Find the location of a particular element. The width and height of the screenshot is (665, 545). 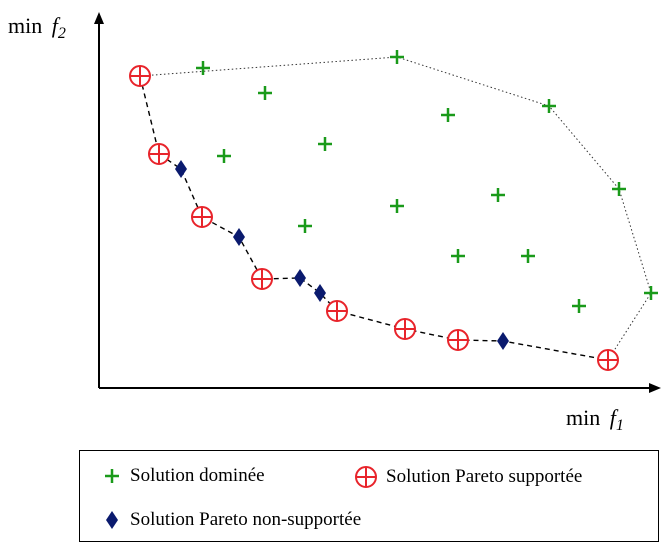

legend-supported-label: Solution Pareto supportée is located at coordinates (484, 476).